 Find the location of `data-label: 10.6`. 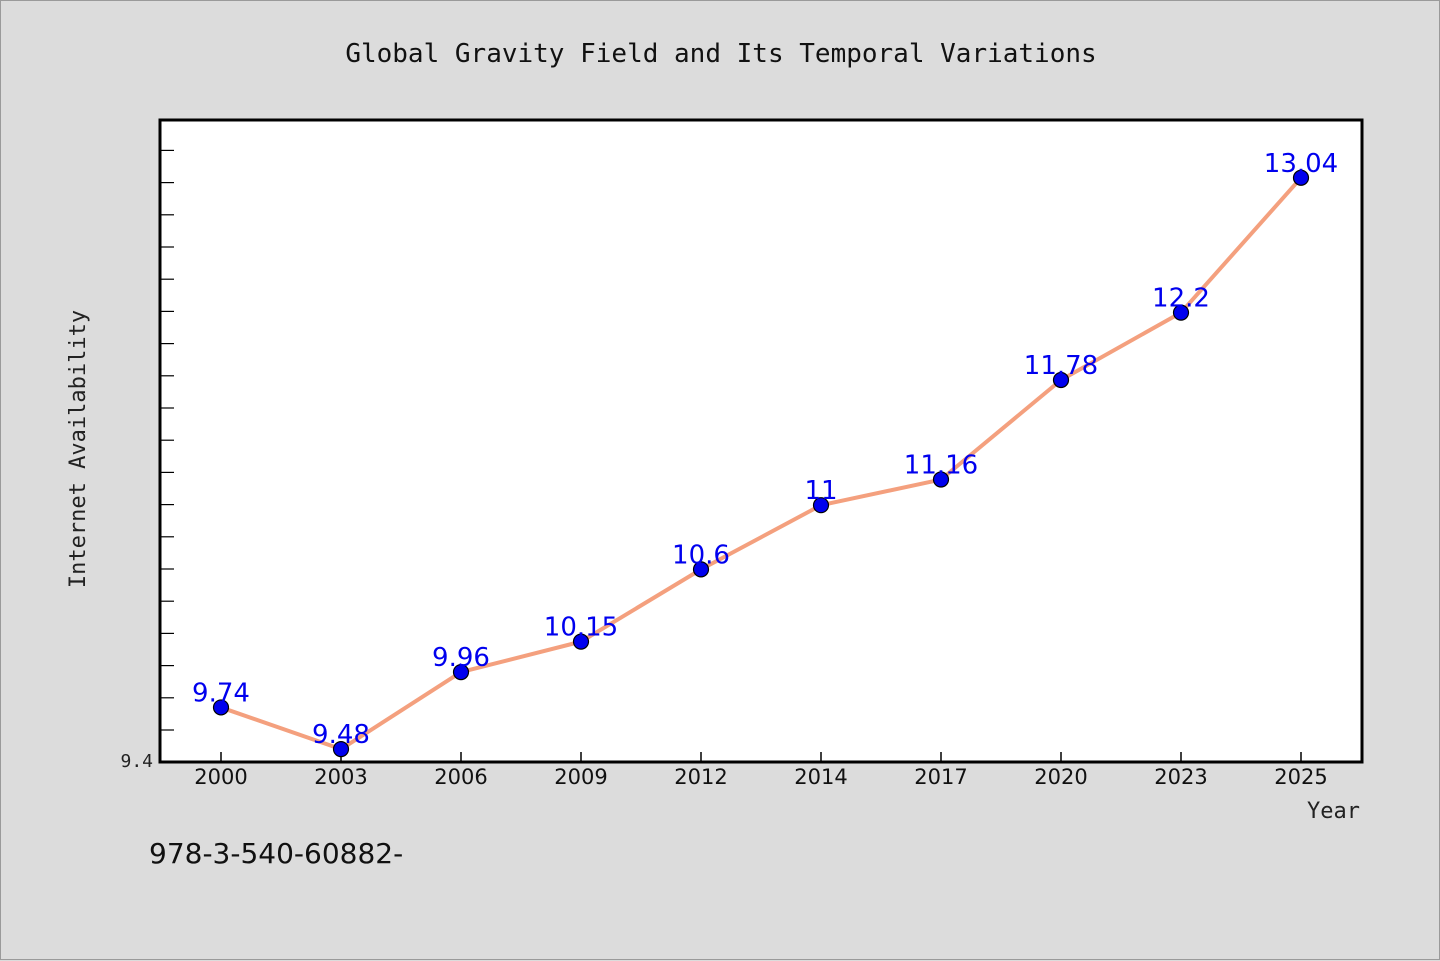

data-label: 10.6 is located at coordinates (701, 555).